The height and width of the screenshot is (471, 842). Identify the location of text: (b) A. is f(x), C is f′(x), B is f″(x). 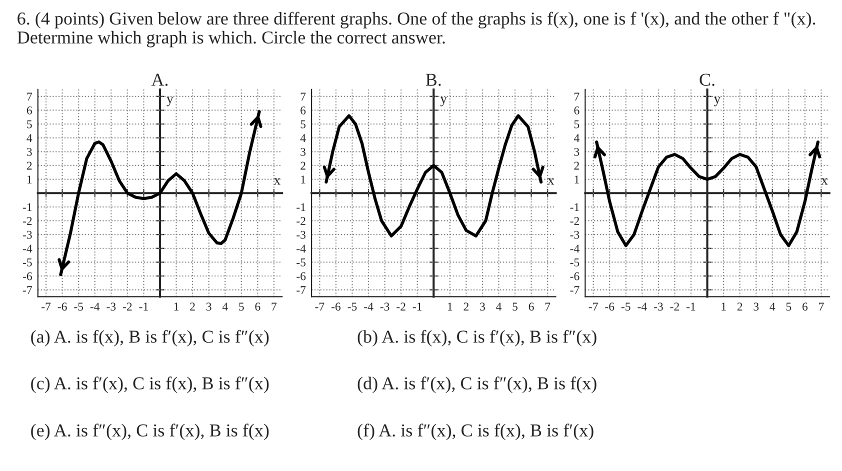
(477, 338).